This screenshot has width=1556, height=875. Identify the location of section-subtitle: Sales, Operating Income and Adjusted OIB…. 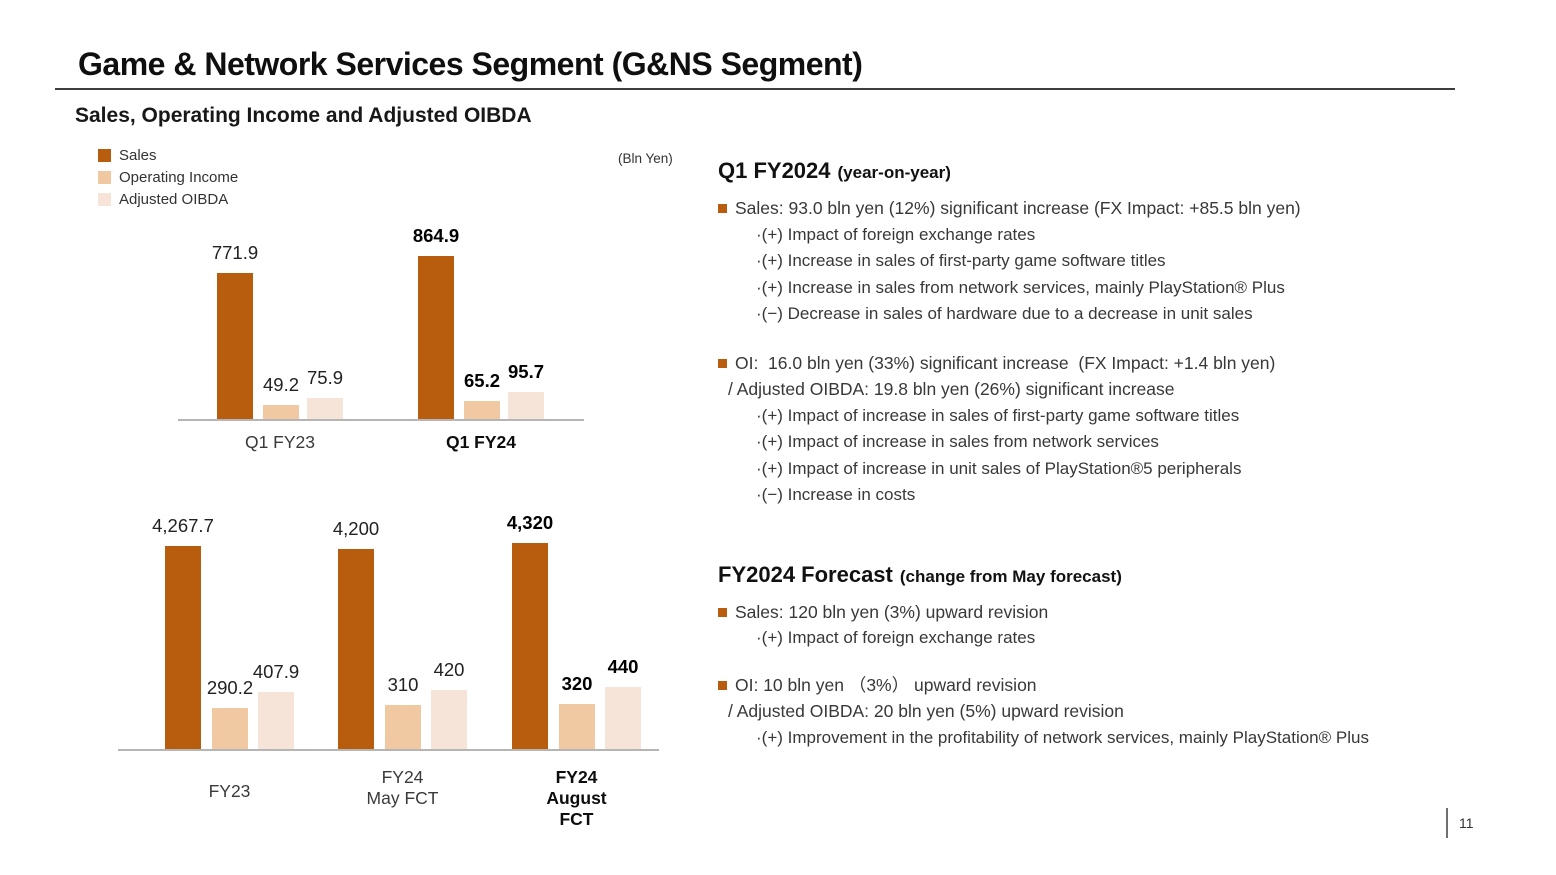
(303, 115).